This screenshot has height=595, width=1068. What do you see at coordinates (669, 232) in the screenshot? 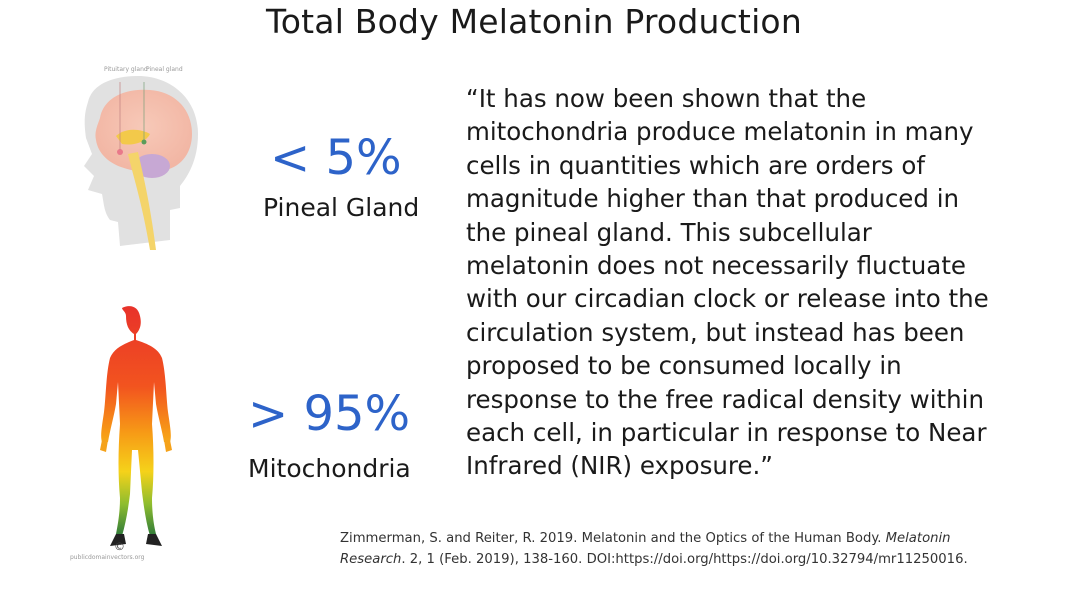
I see `quote-line: the pineal gland. This subcellular` at bounding box center [669, 232].